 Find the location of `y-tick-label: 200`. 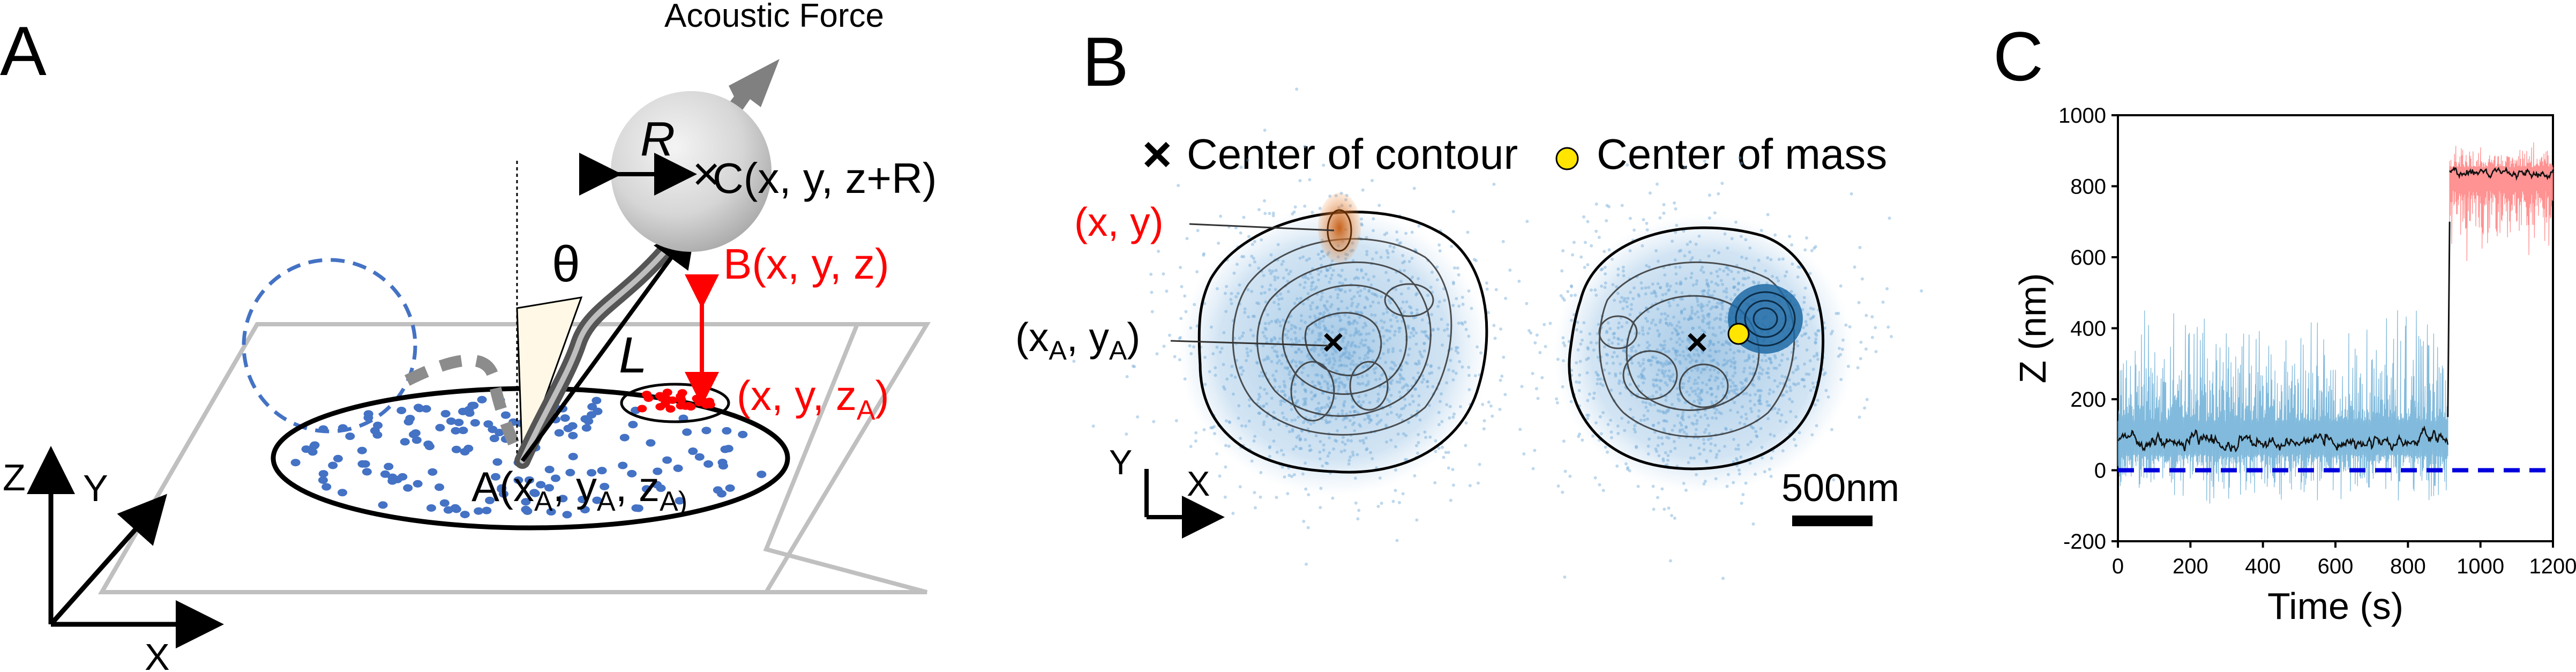

y-tick-label: 200 is located at coordinates (2088, 400).